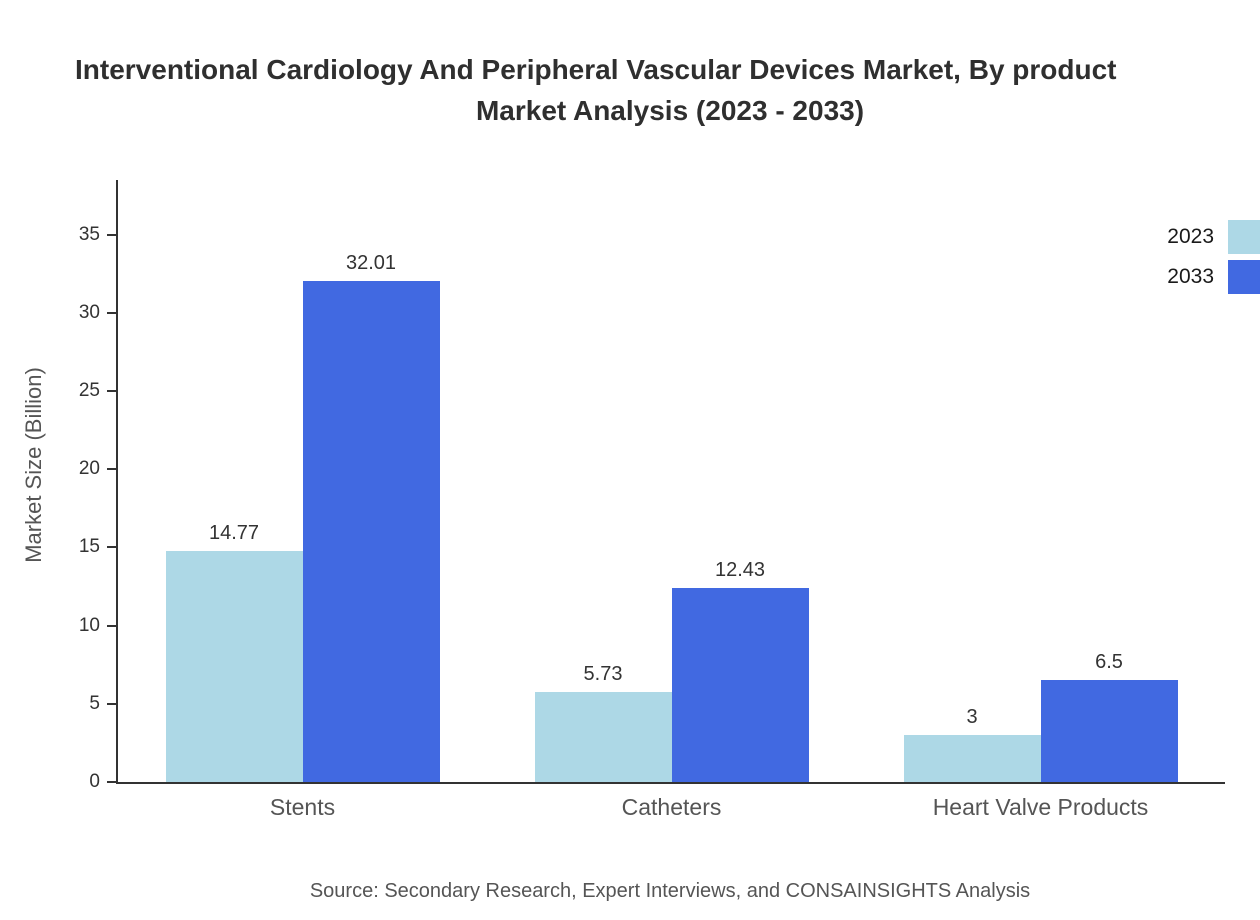 The width and height of the screenshot is (1260, 920). What do you see at coordinates (603, 737) in the screenshot?
I see `bar-2023-catheters` at bounding box center [603, 737].